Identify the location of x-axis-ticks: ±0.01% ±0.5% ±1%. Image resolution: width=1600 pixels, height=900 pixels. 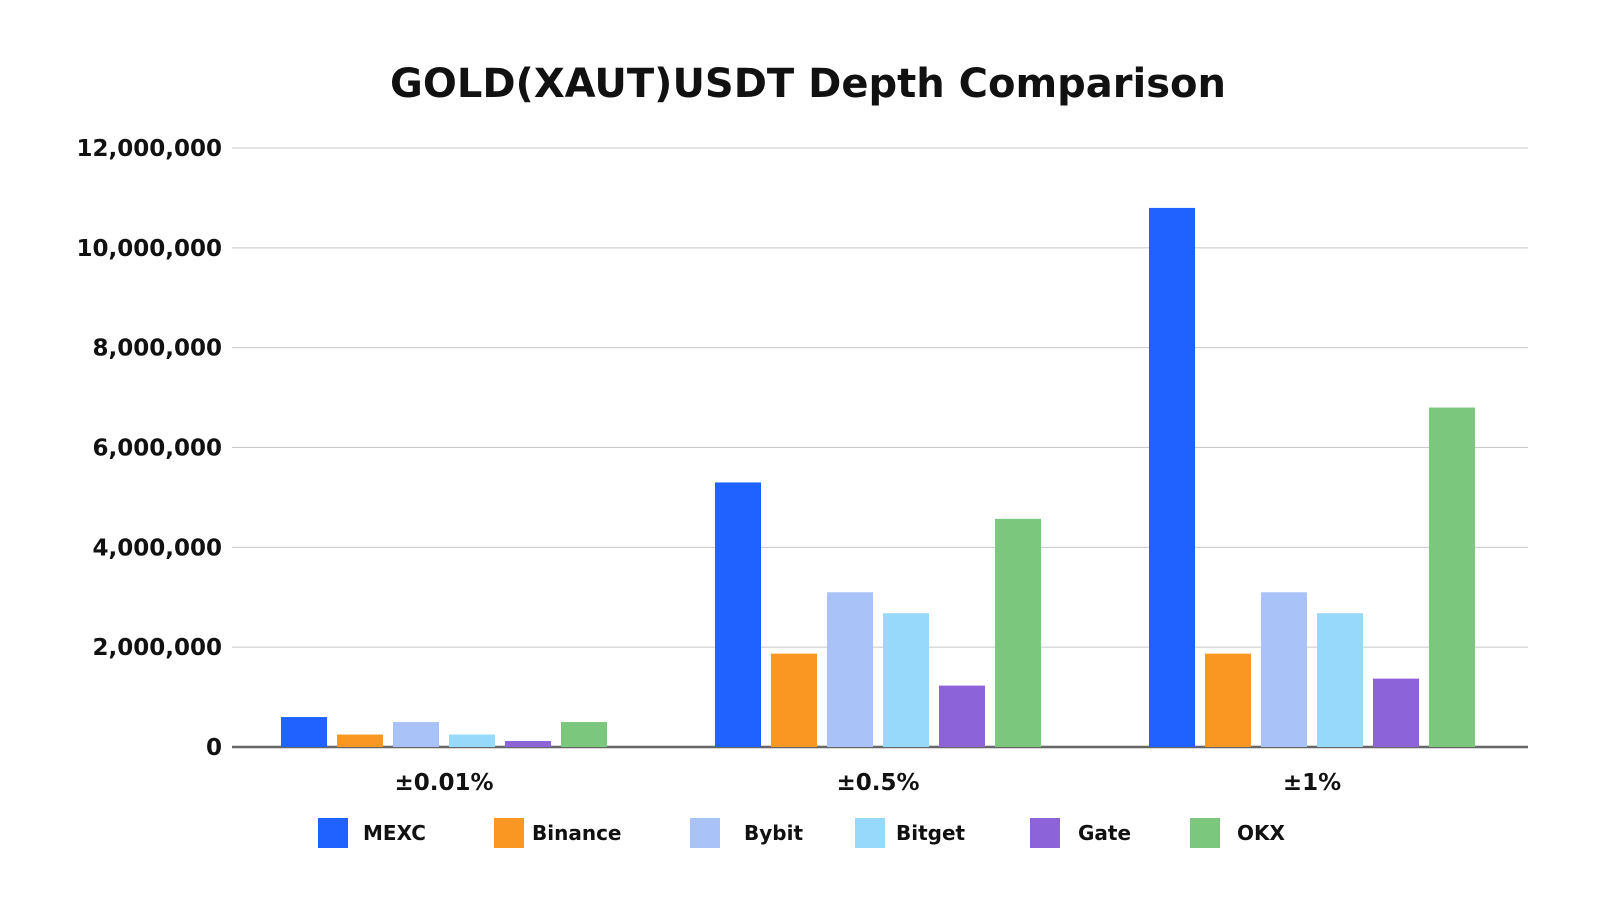
(867, 783).